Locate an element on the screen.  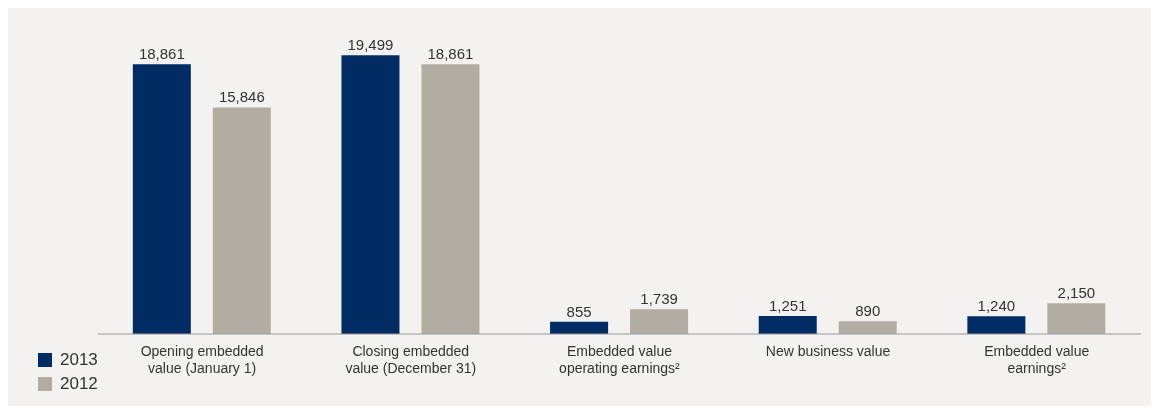
x-tick-label: Embedded value earnings² is located at coordinates (1037, 359).